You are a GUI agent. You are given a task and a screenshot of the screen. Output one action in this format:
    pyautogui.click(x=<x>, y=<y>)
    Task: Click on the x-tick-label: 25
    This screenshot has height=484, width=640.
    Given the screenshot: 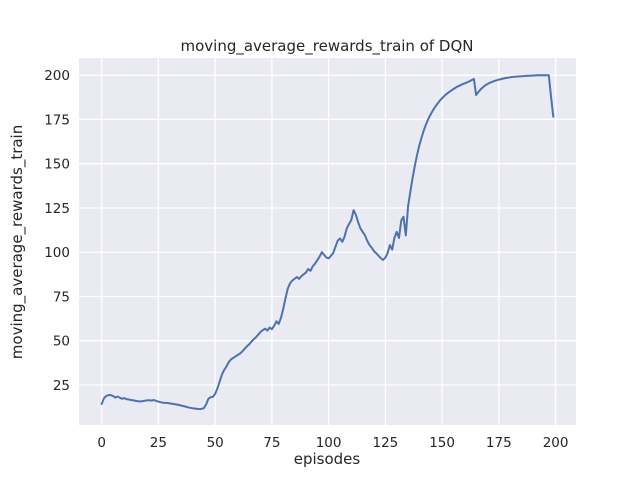 What is the action you would take?
    pyautogui.click(x=158, y=443)
    